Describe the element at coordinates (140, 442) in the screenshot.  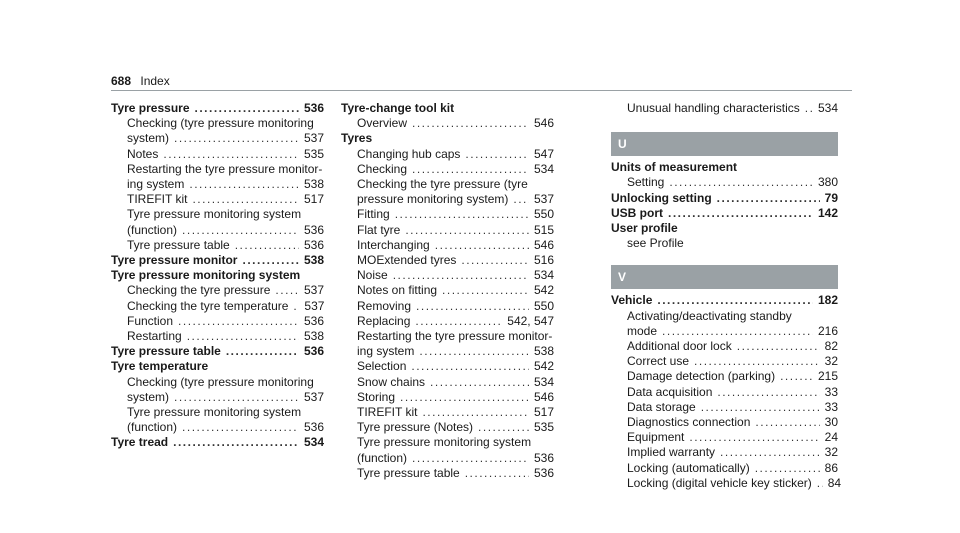
I see `entry-label: Tyre tread` at that location.